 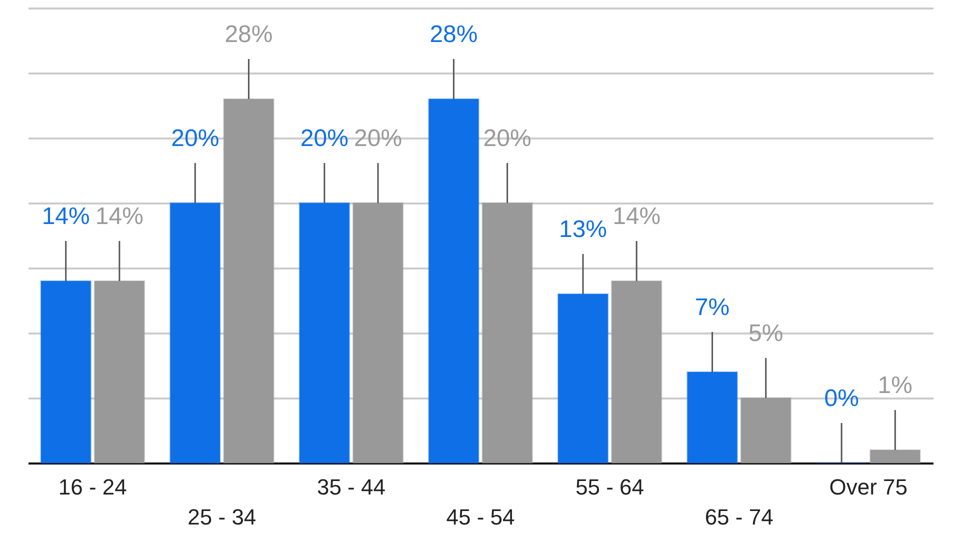 What do you see at coordinates (222, 517) in the screenshot?
I see `x-tick-label: 25 - 34` at bounding box center [222, 517].